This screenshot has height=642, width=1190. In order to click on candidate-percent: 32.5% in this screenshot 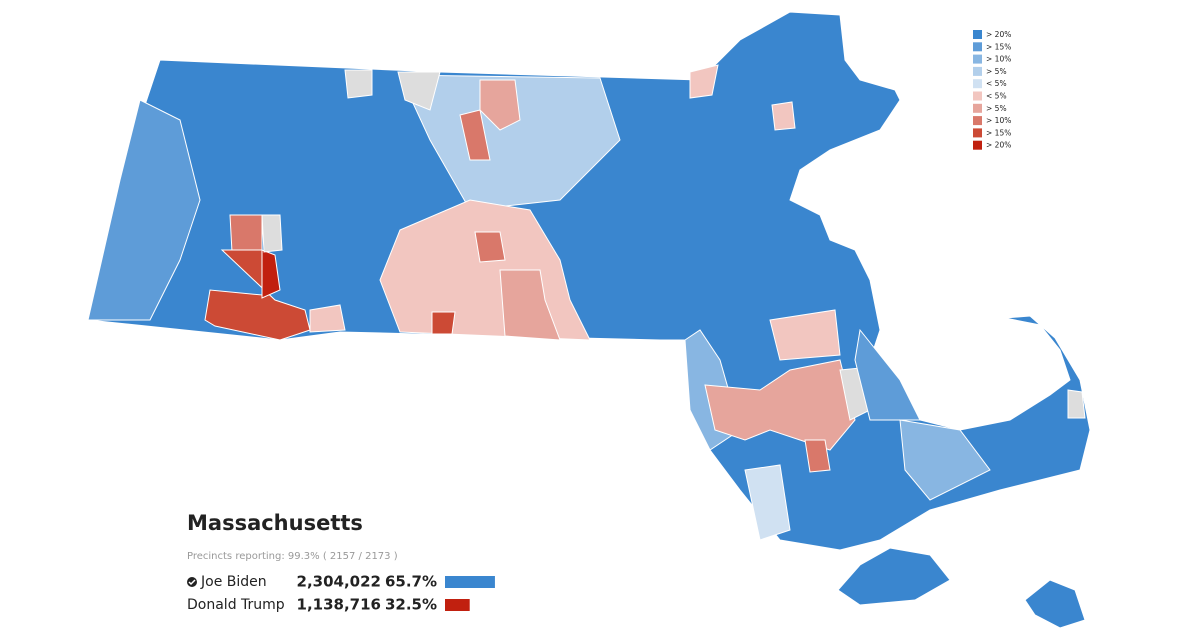, I will do `click(411, 605)`.